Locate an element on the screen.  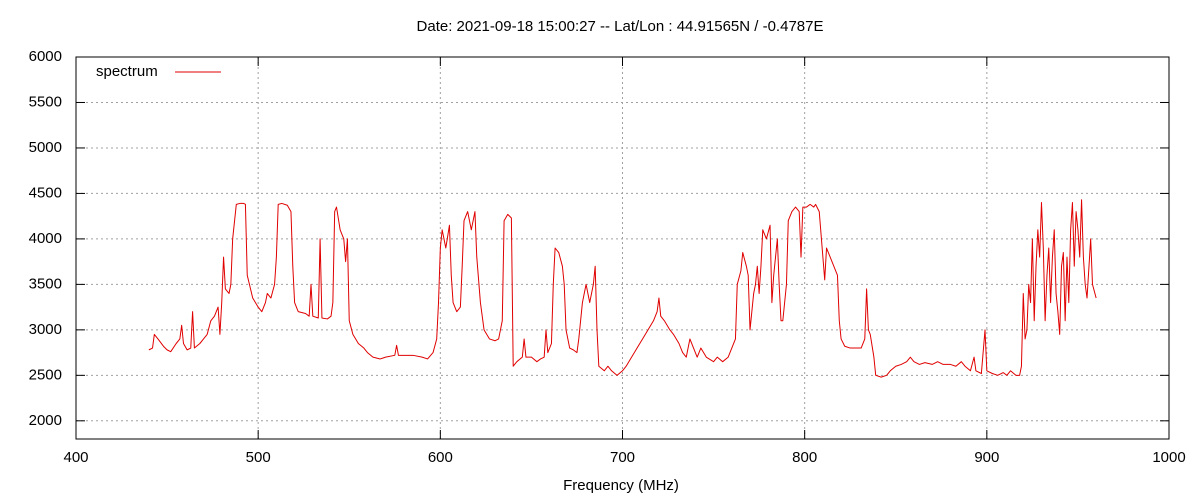
x-tick-label: 1000 is located at coordinates (1168, 457).